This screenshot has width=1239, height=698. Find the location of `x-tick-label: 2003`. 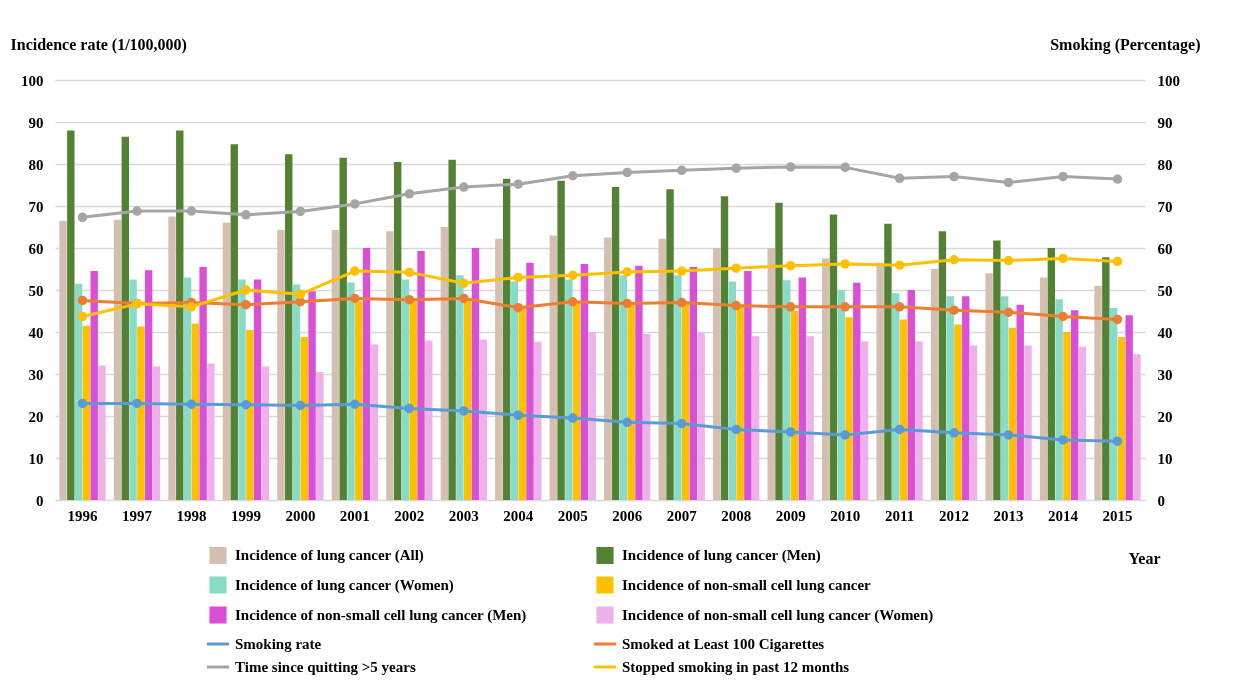

x-tick-label: 2003 is located at coordinates (463, 515).